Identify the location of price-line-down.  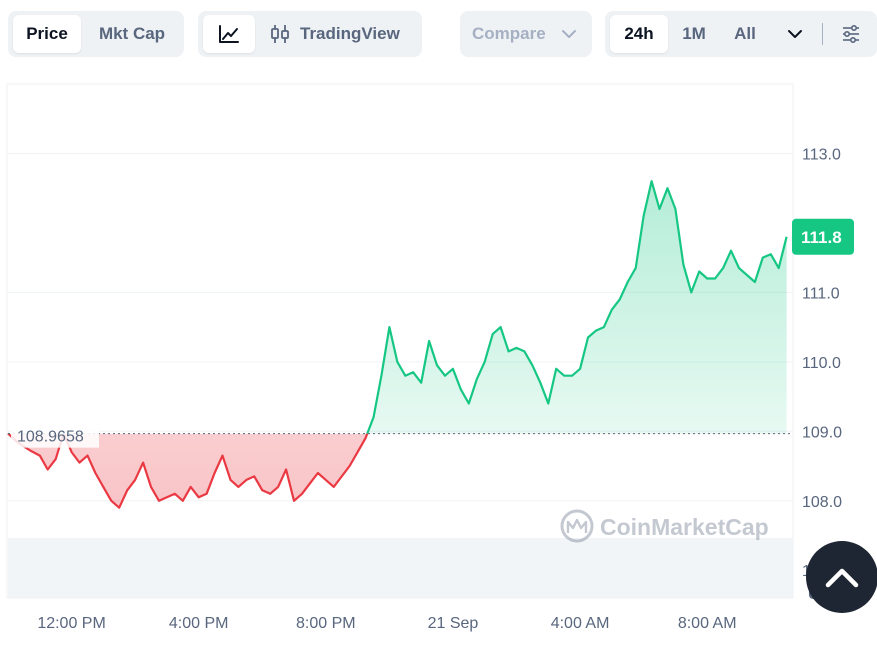
(188, 471).